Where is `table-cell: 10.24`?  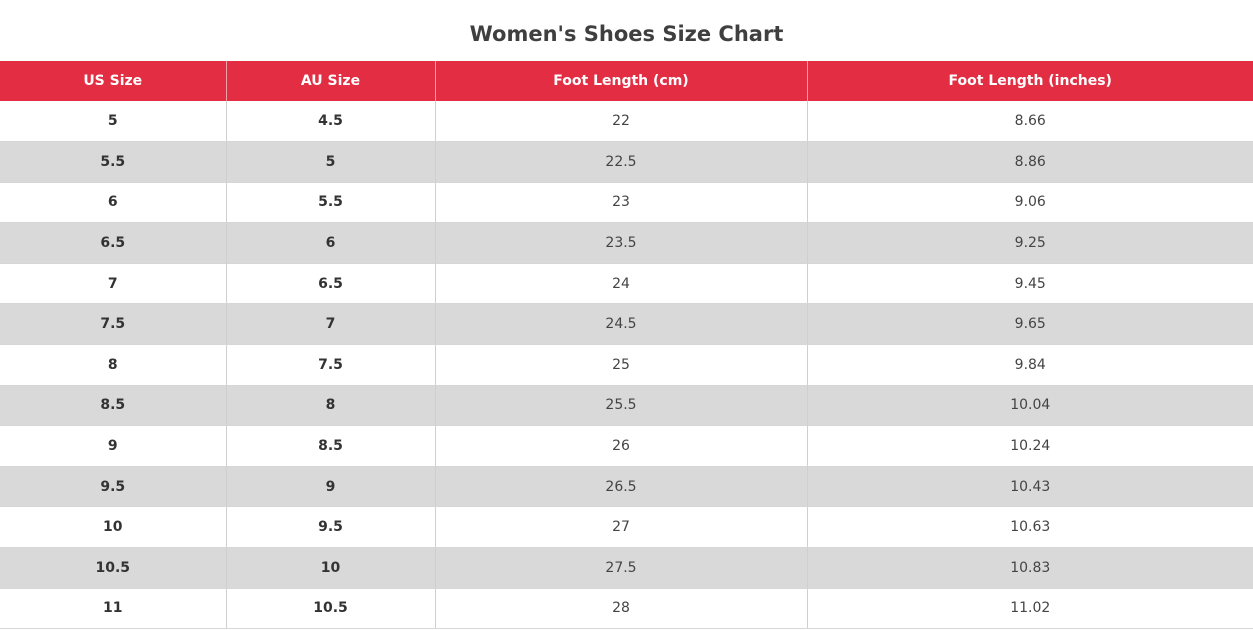
table-cell: 10.24 is located at coordinates (1029, 446).